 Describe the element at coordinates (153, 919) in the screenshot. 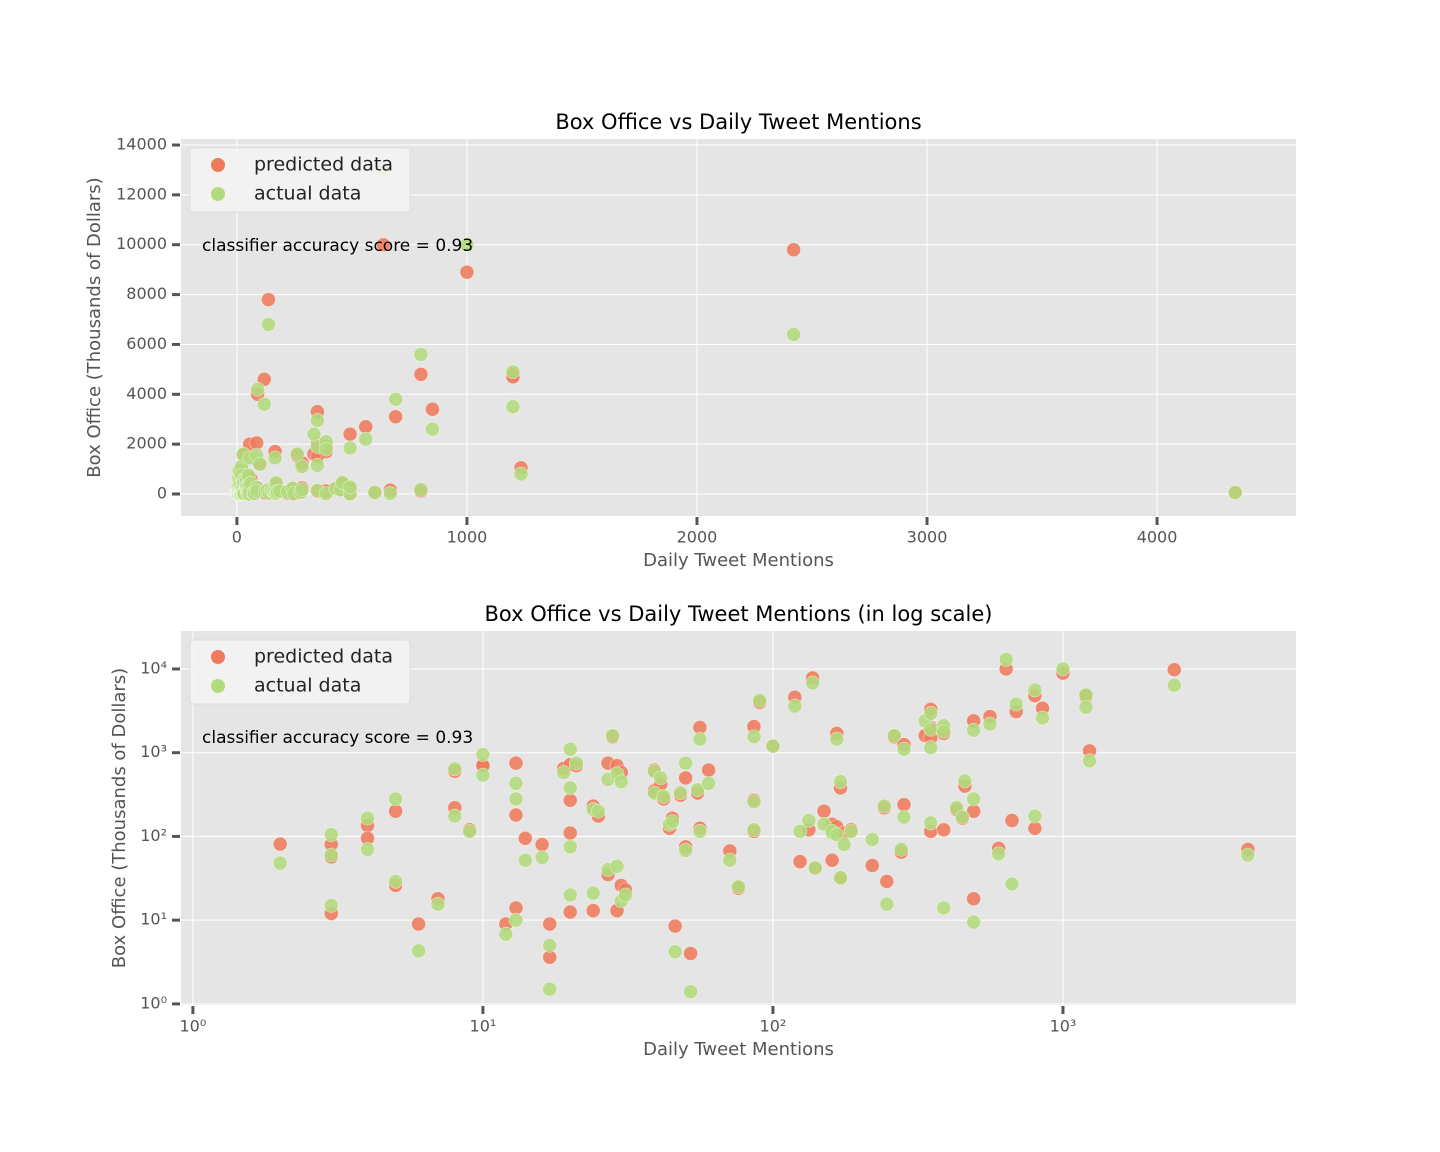

I see `y-tick-label: 10¹` at that location.